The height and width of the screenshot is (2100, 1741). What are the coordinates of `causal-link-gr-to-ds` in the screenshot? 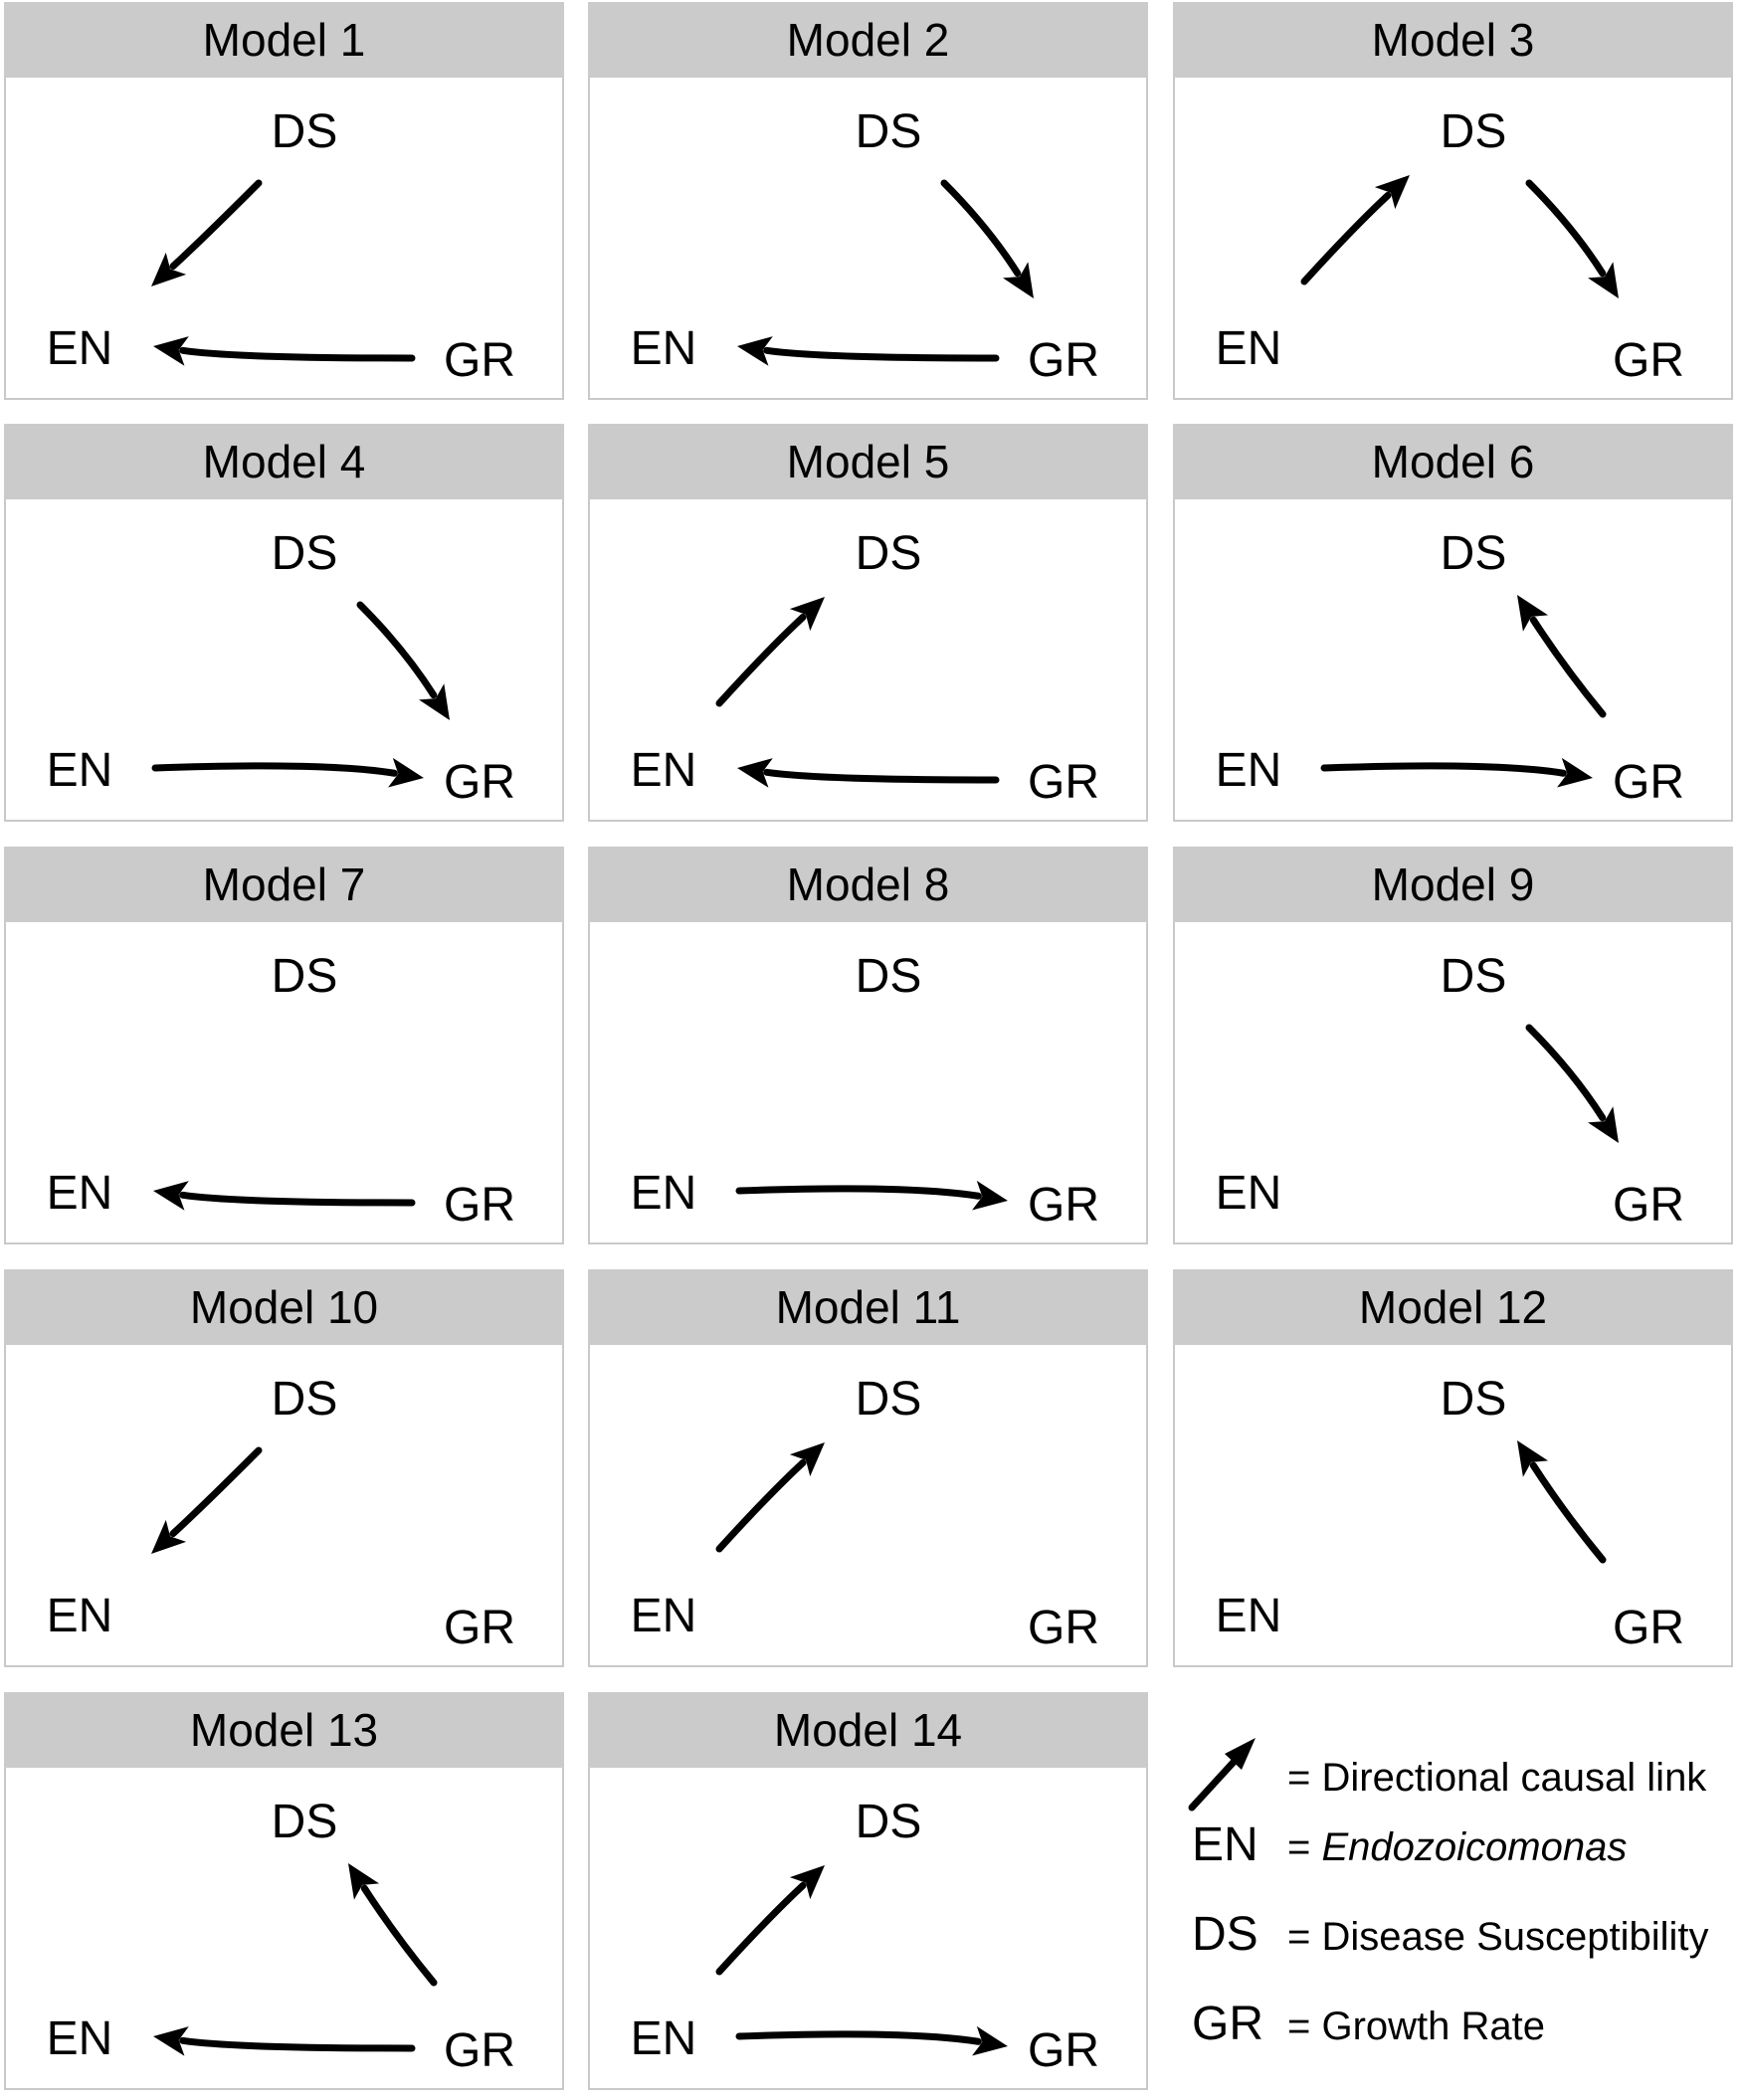 It's located at (1562, 1502).